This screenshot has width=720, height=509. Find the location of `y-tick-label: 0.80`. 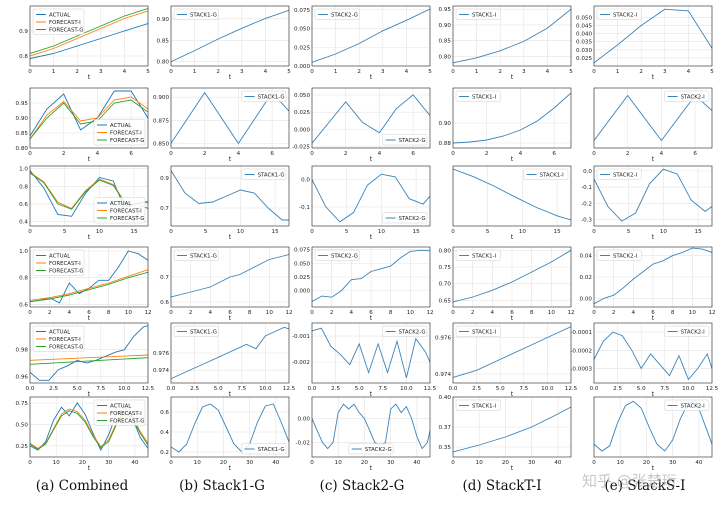

y-tick-label: 0.80 is located at coordinates (22, 149).